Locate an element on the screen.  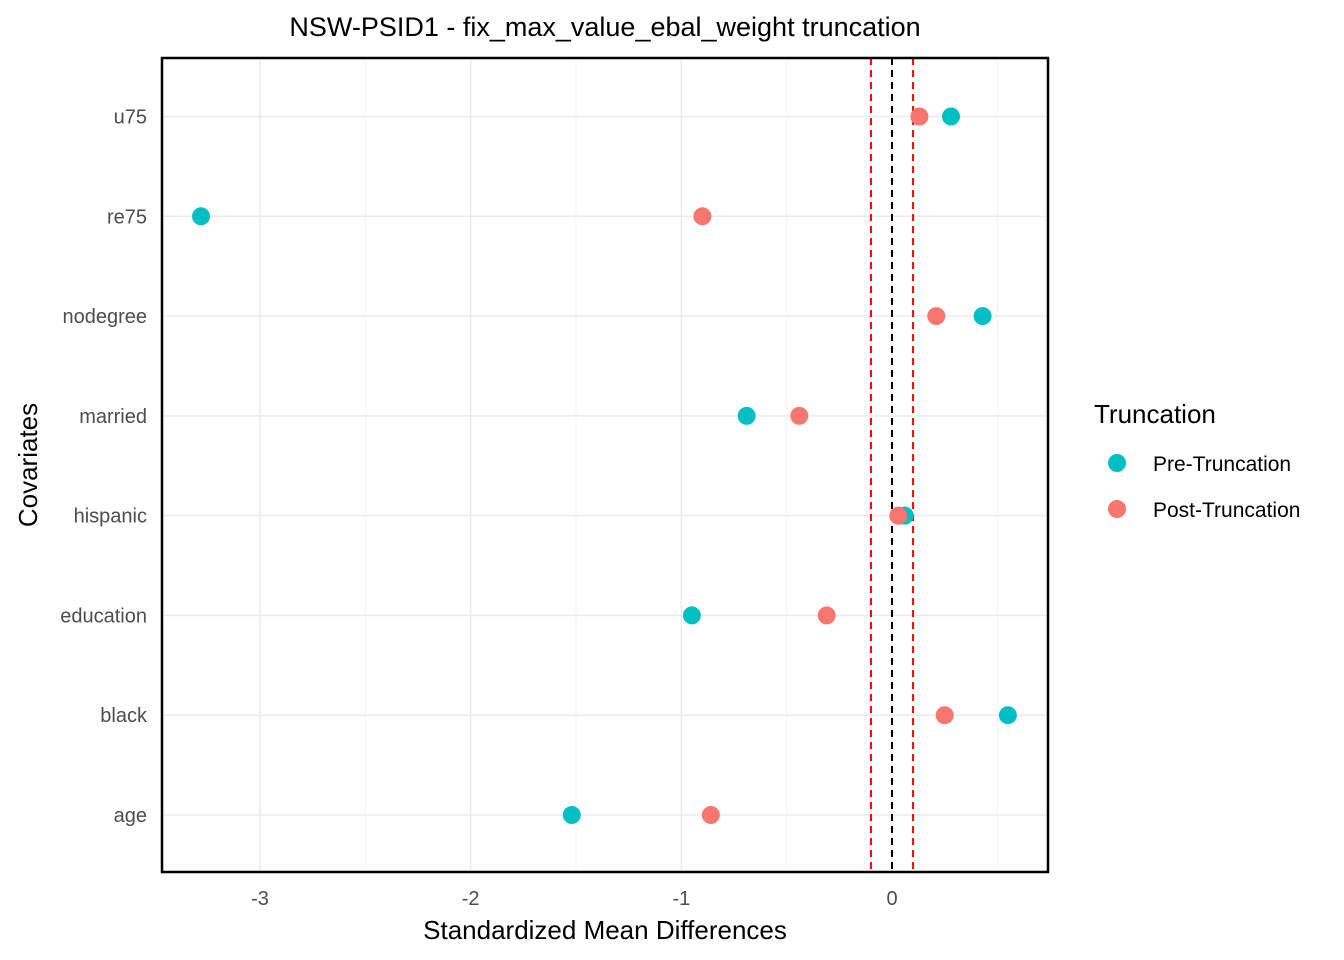
y-tick-label: re75 is located at coordinates (127, 217).